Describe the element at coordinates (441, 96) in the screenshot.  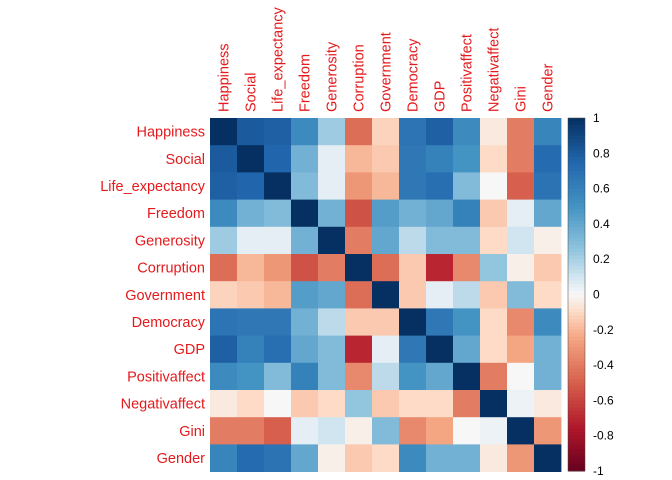
I see `column-label: GDP` at that location.